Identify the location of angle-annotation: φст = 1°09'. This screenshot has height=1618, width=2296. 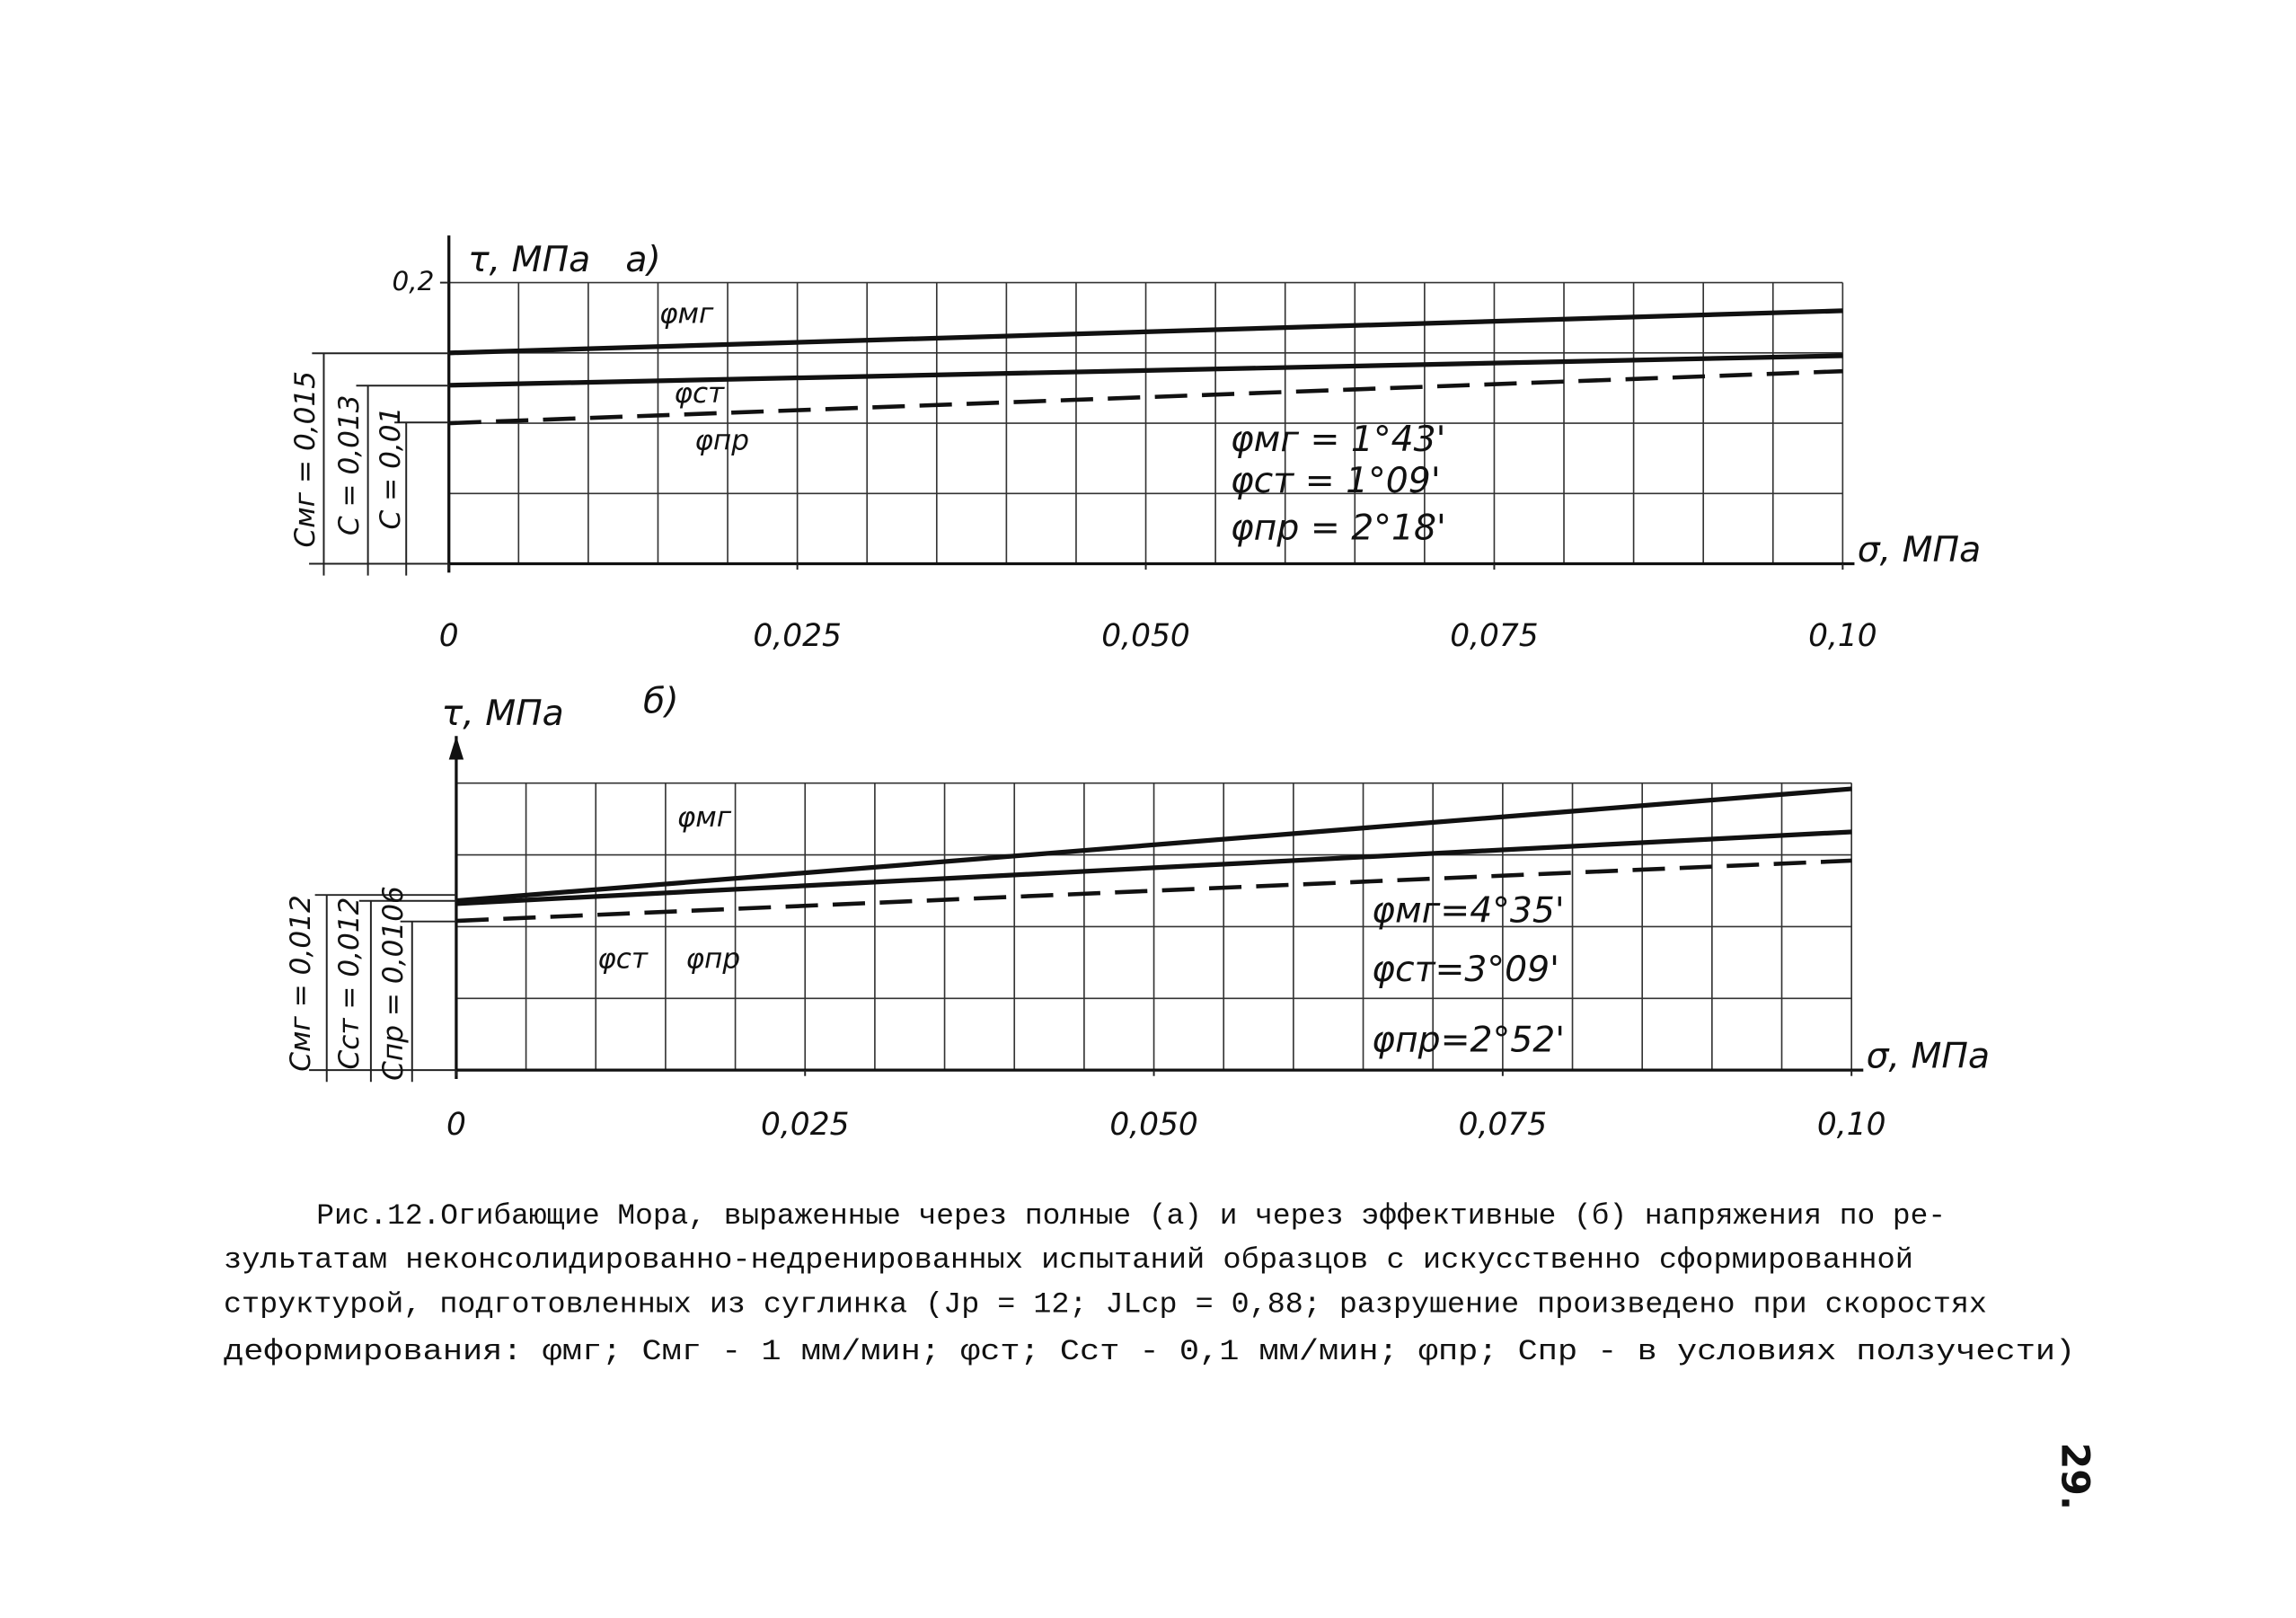
(1336, 481).